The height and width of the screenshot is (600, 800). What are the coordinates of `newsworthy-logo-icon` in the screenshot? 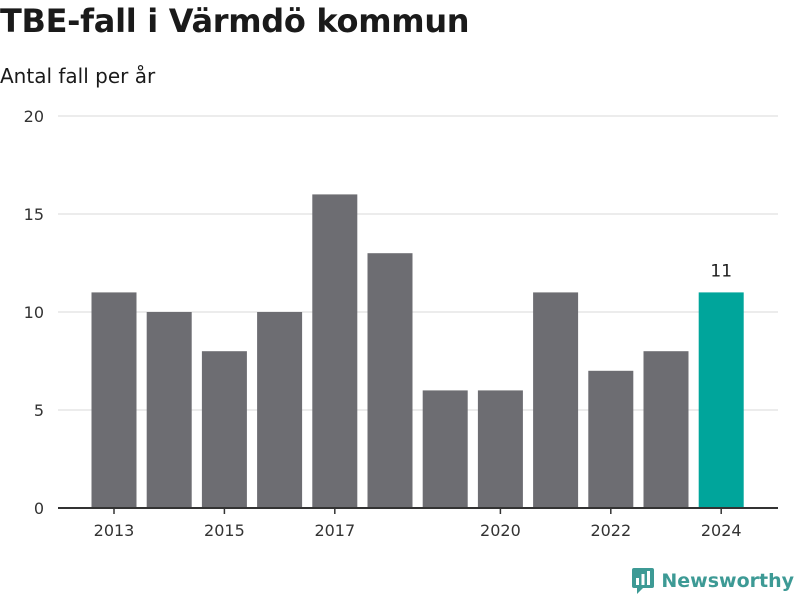 It's located at (643, 581).